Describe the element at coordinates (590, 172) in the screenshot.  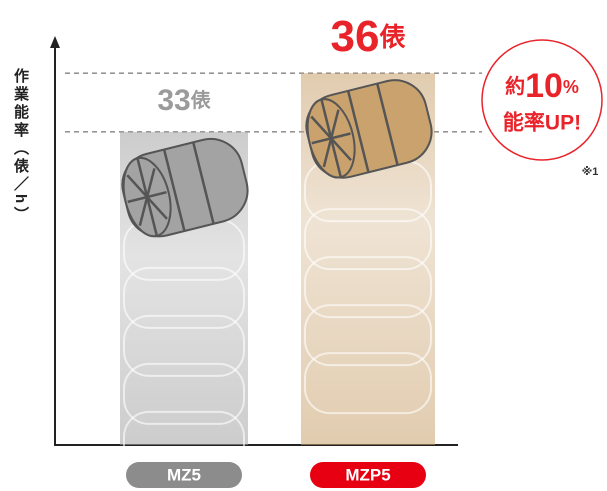
I see `footnote: ※1` at that location.